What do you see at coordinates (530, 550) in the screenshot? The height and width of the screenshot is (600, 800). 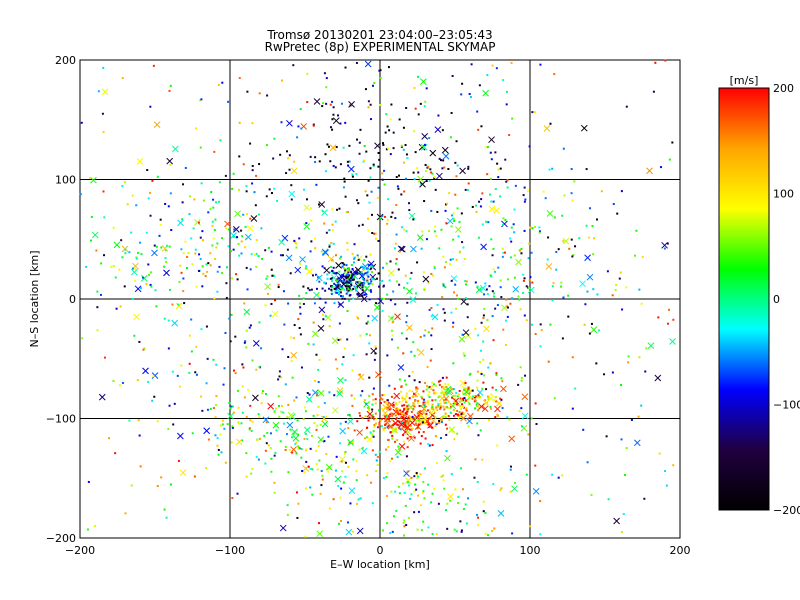 I see `x-tick-label: 100` at bounding box center [530, 550].